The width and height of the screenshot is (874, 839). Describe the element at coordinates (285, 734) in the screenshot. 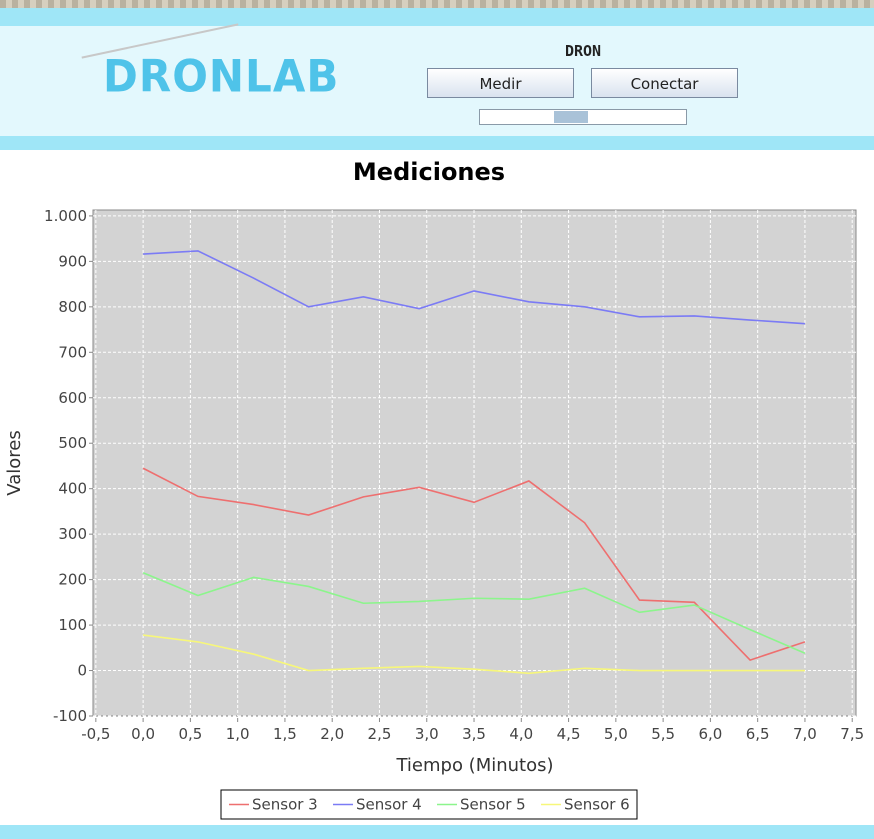

I see `x-tick-label: 1,5` at that location.